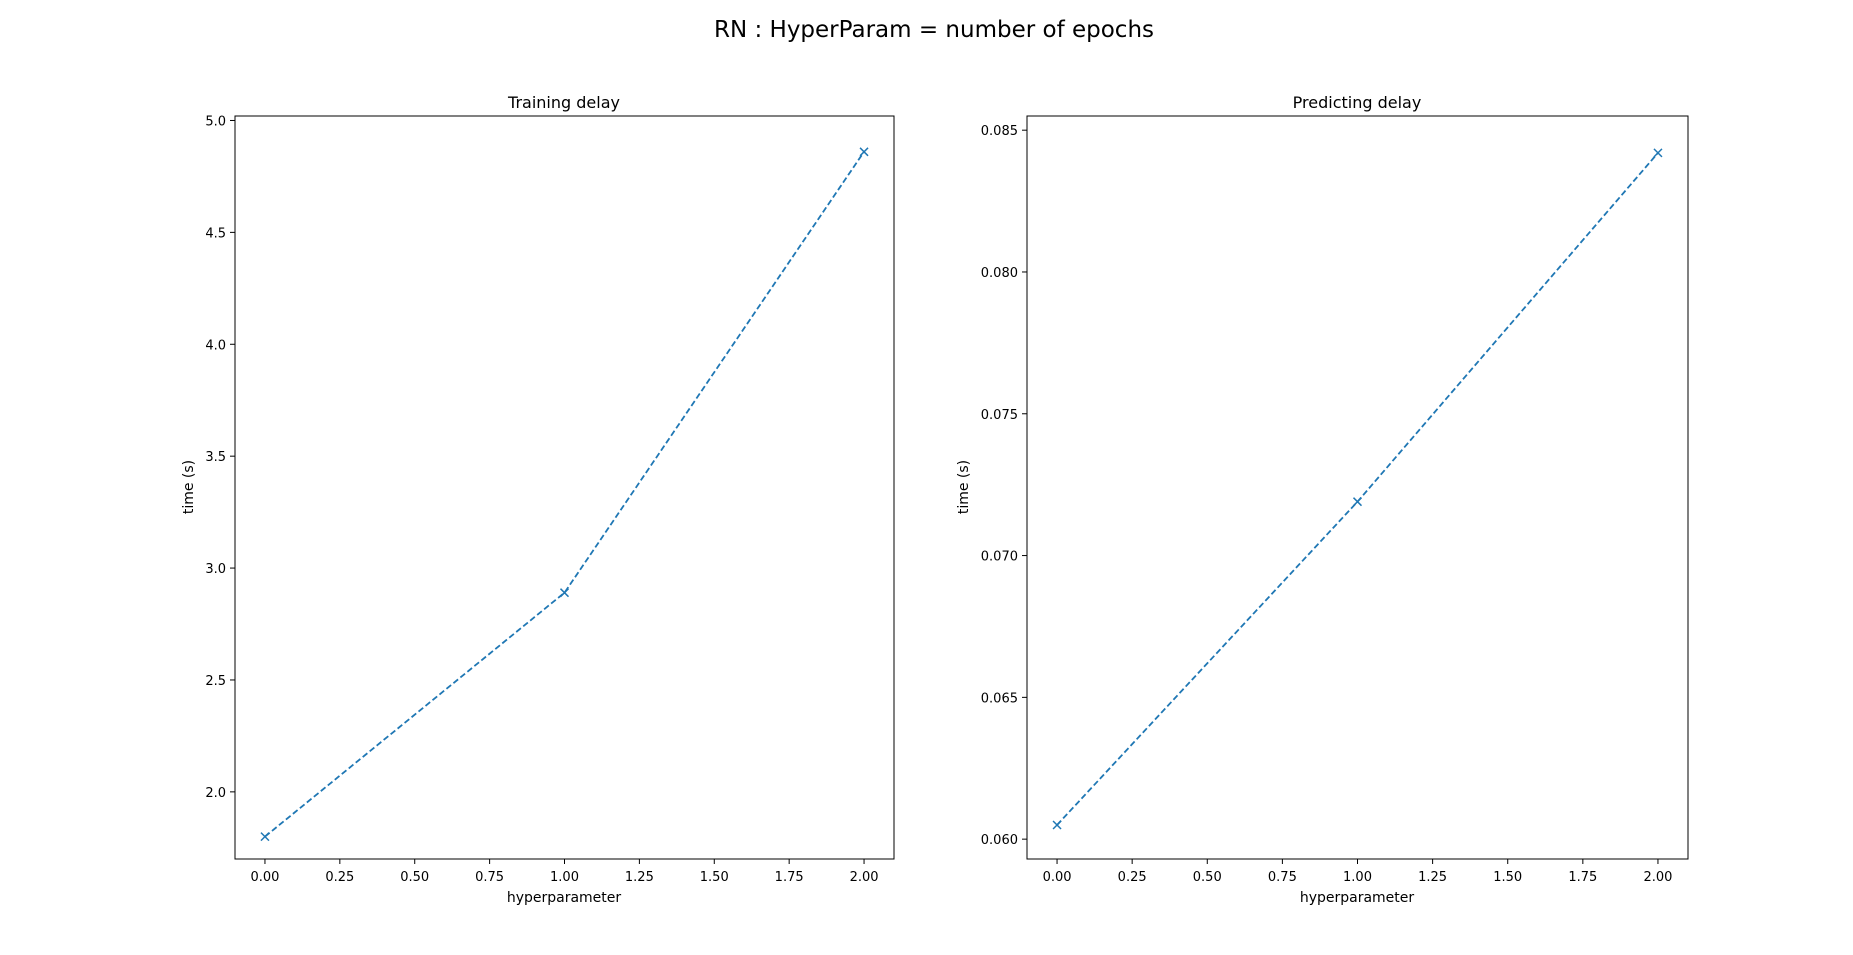 The image size is (1853, 955). Describe the element at coordinates (1357, 102) in the screenshot. I see `chart-title: Predicting delay` at that location.